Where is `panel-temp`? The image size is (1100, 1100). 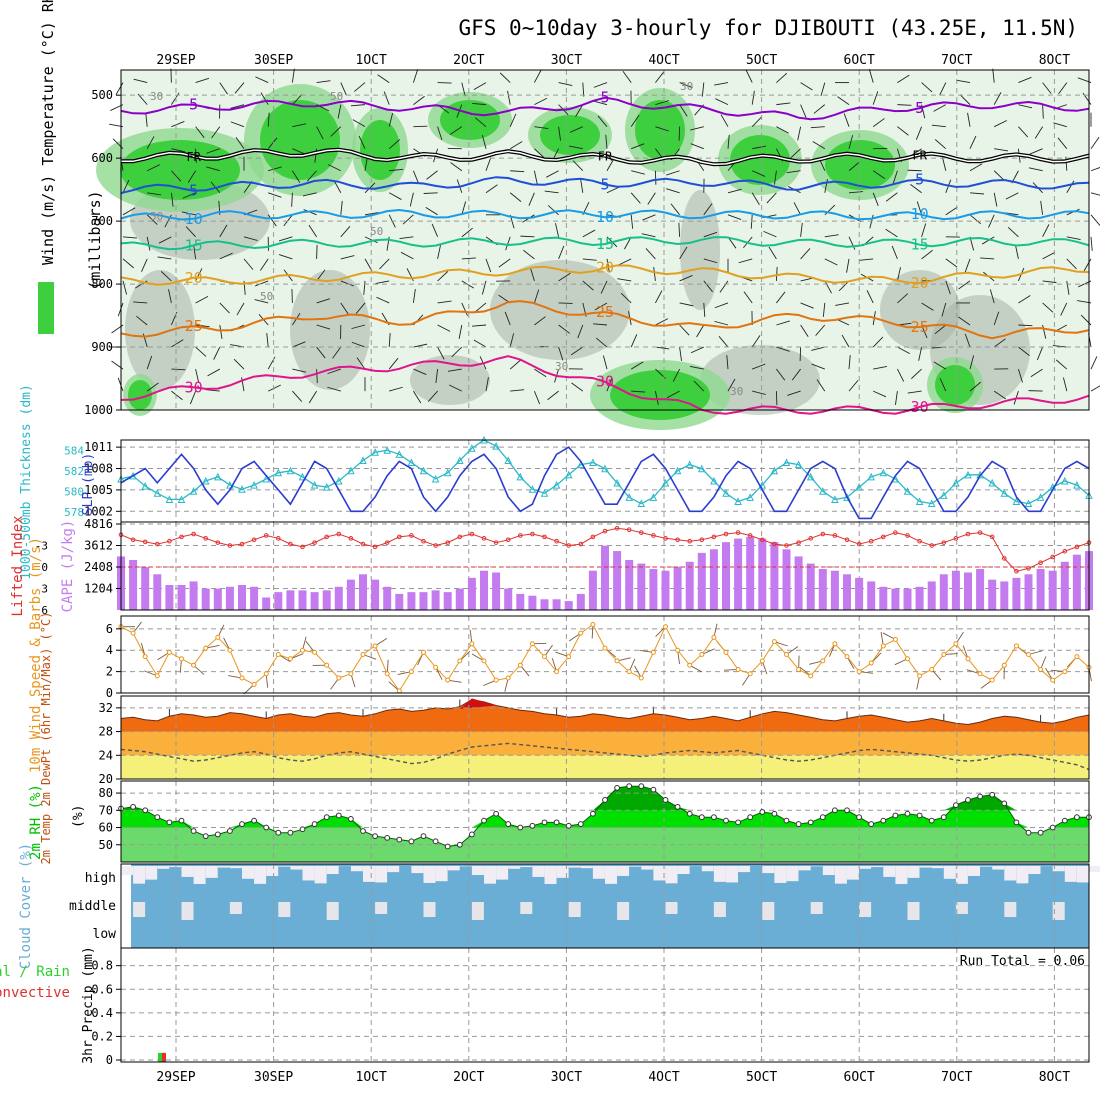
panel-temp is located at coordinates (605, 737).